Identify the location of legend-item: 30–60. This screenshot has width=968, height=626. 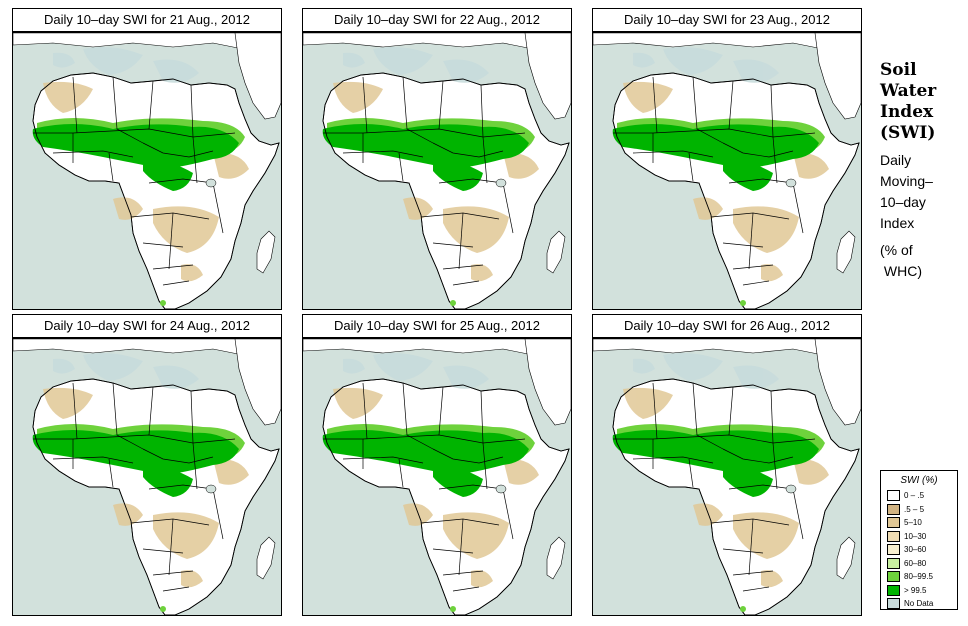
(919, 550).